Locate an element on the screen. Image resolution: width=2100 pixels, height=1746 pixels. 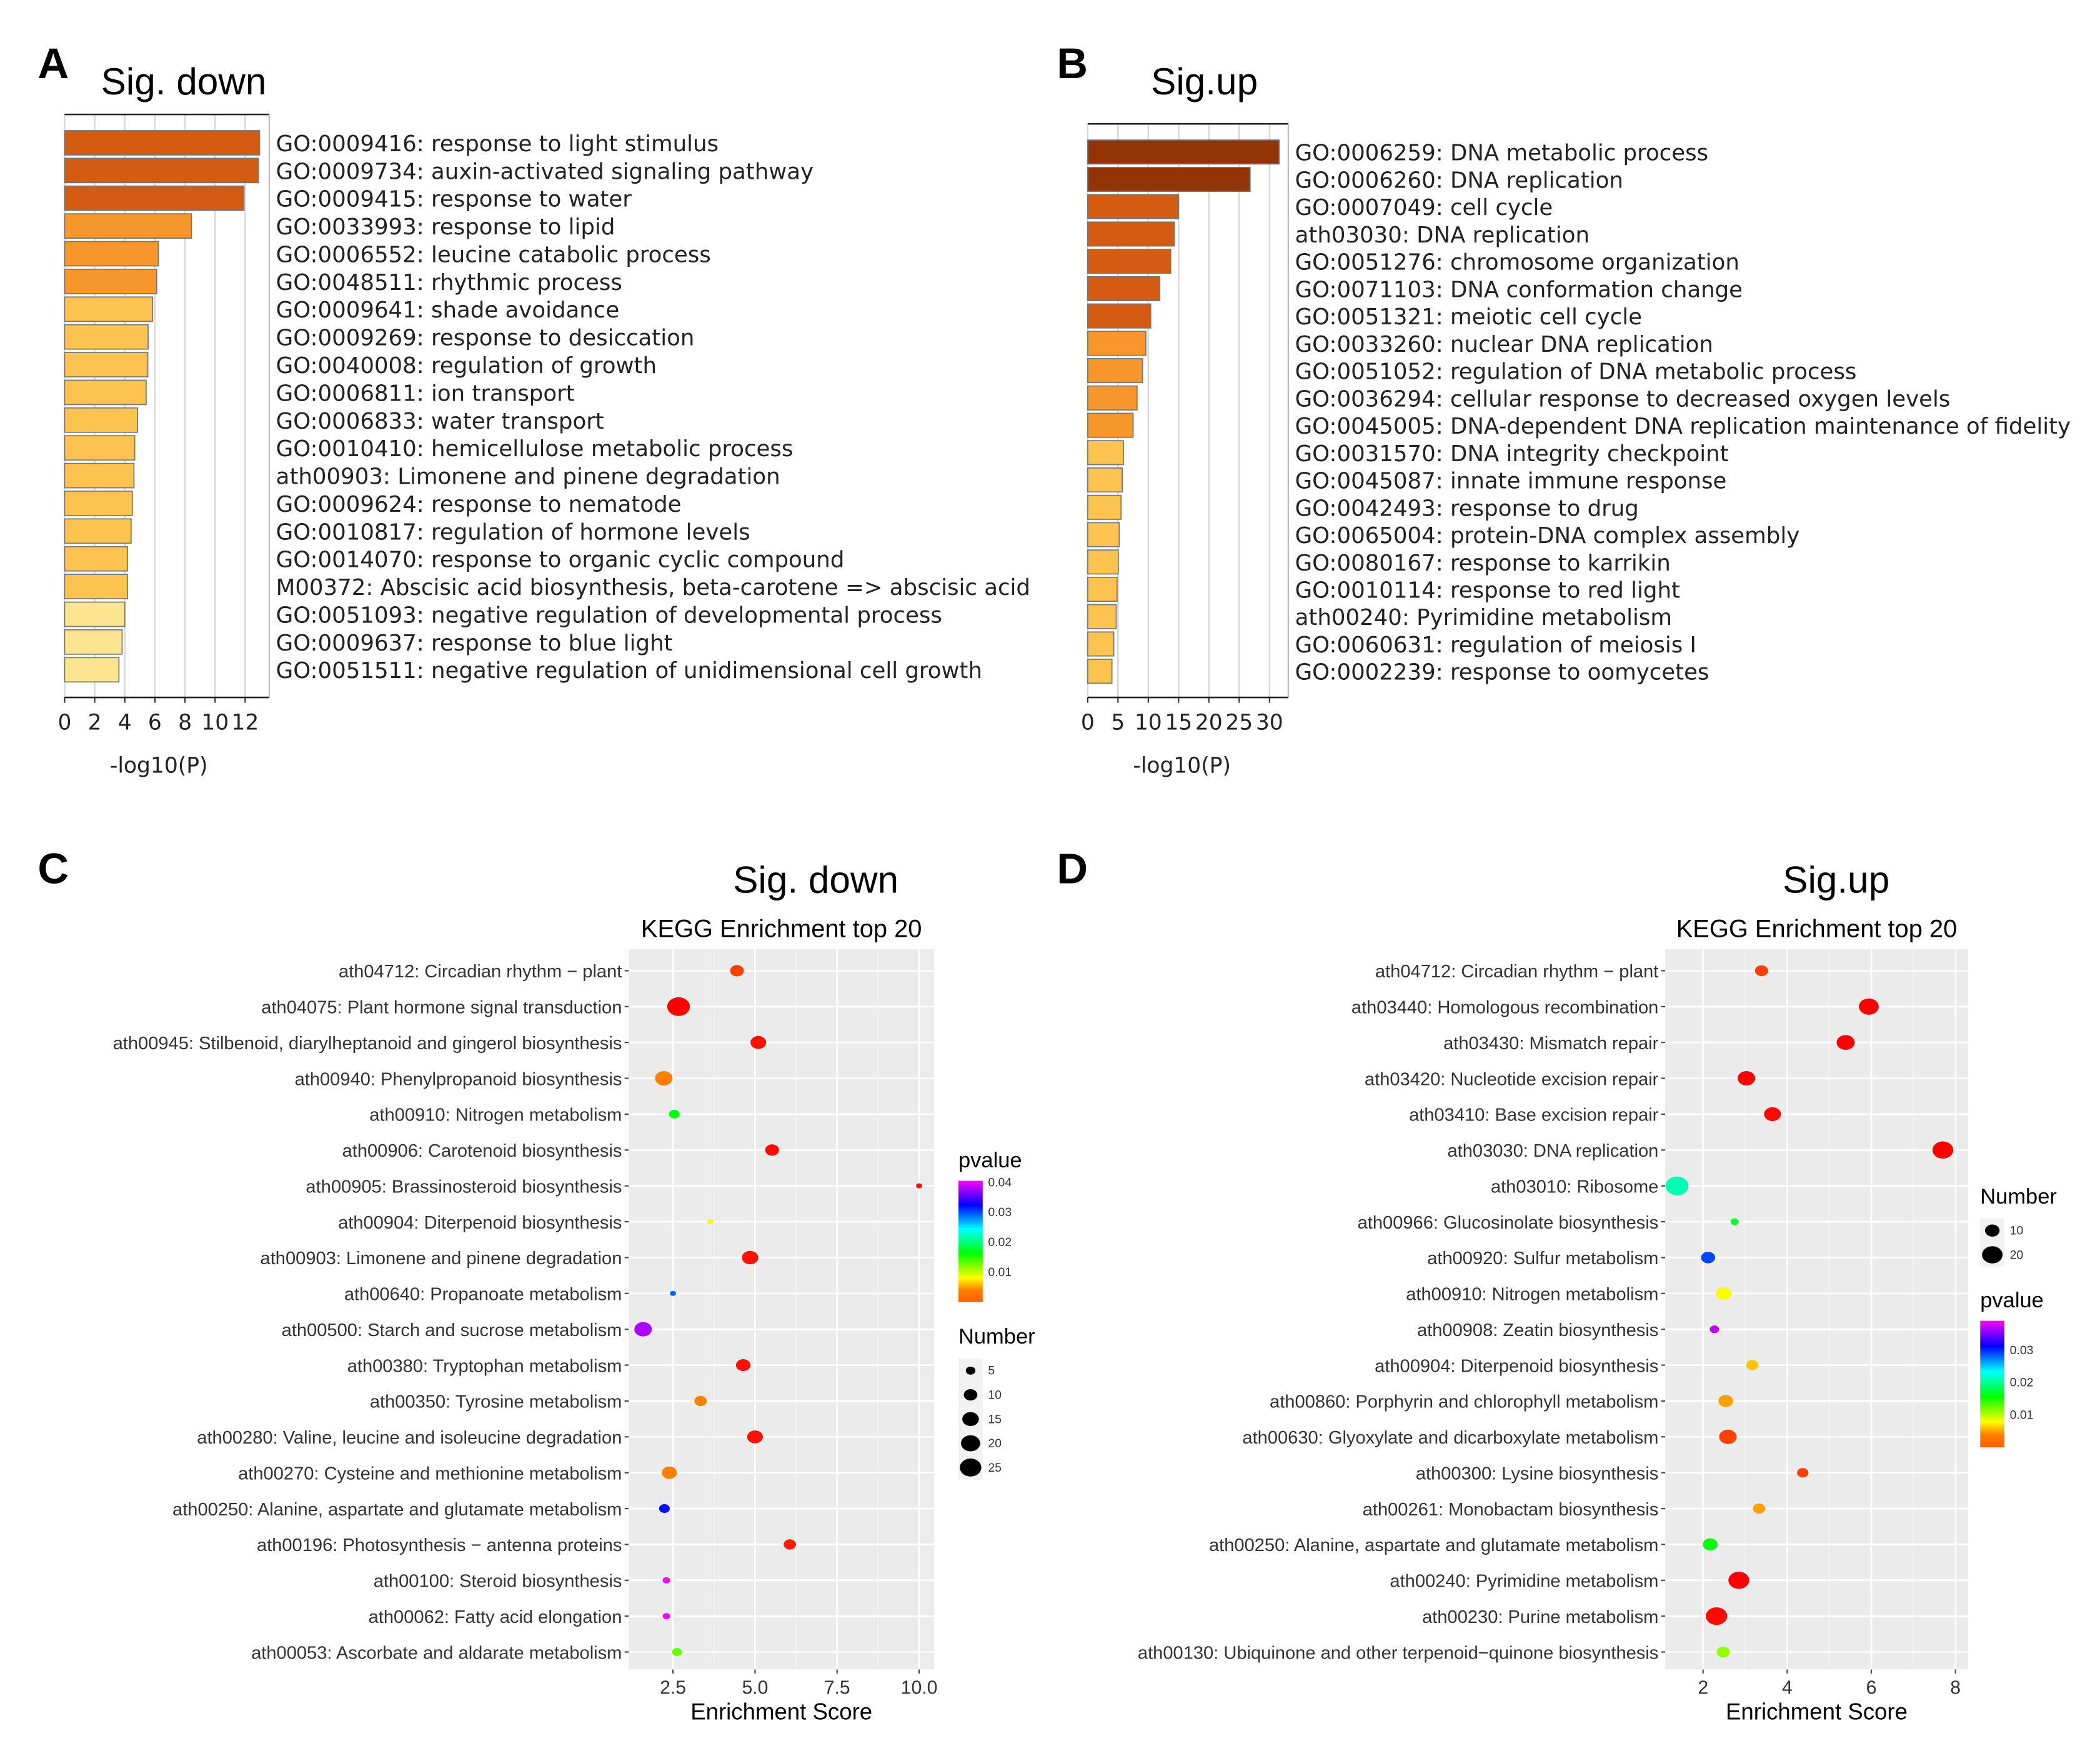
y-tick-label: ath00300: Lysine biosynthesis is located at coordinates (1537, 1474).